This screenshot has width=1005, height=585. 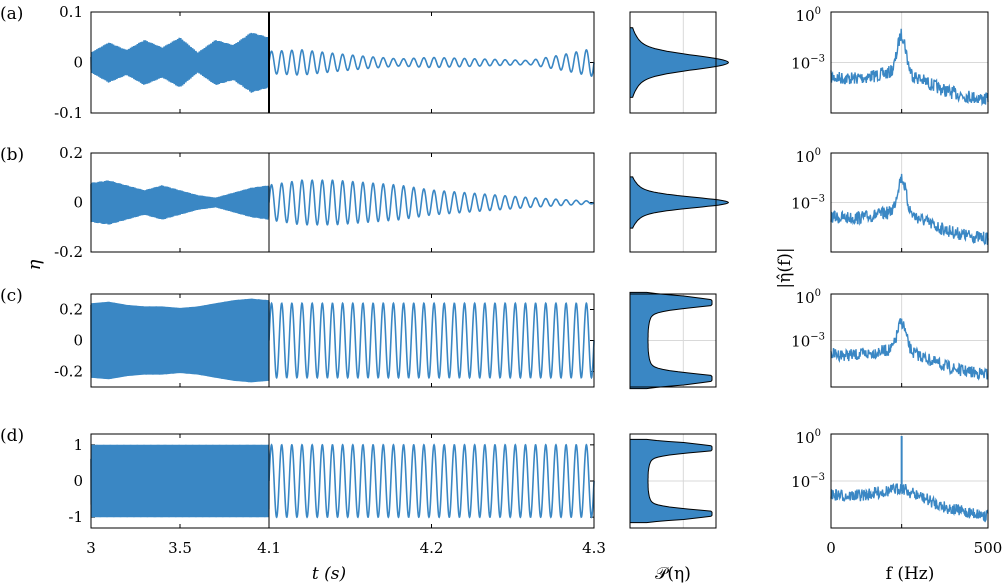 What do you see at coordinates (34, 264) in the screenshot?
I see `time-y-label: η` at bounding box center [34, 264].